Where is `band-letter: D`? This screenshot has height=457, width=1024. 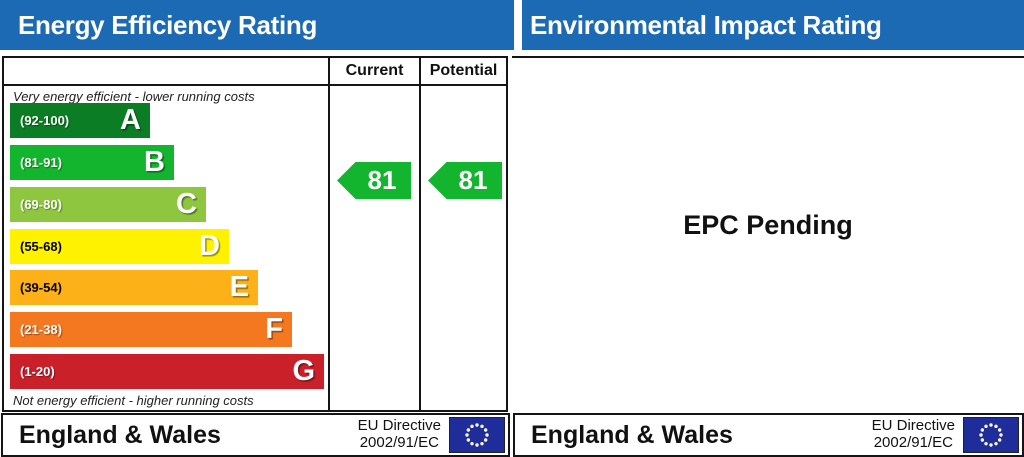 band-letter: D is located at coordinates (209, 246).